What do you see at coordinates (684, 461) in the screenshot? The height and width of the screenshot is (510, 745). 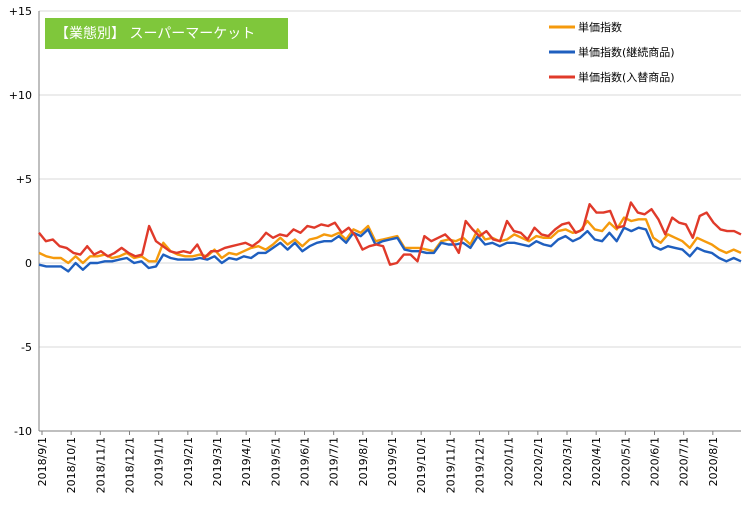 I see `x-tick-label: 2020/7/1` at bounding box center [684, 461].